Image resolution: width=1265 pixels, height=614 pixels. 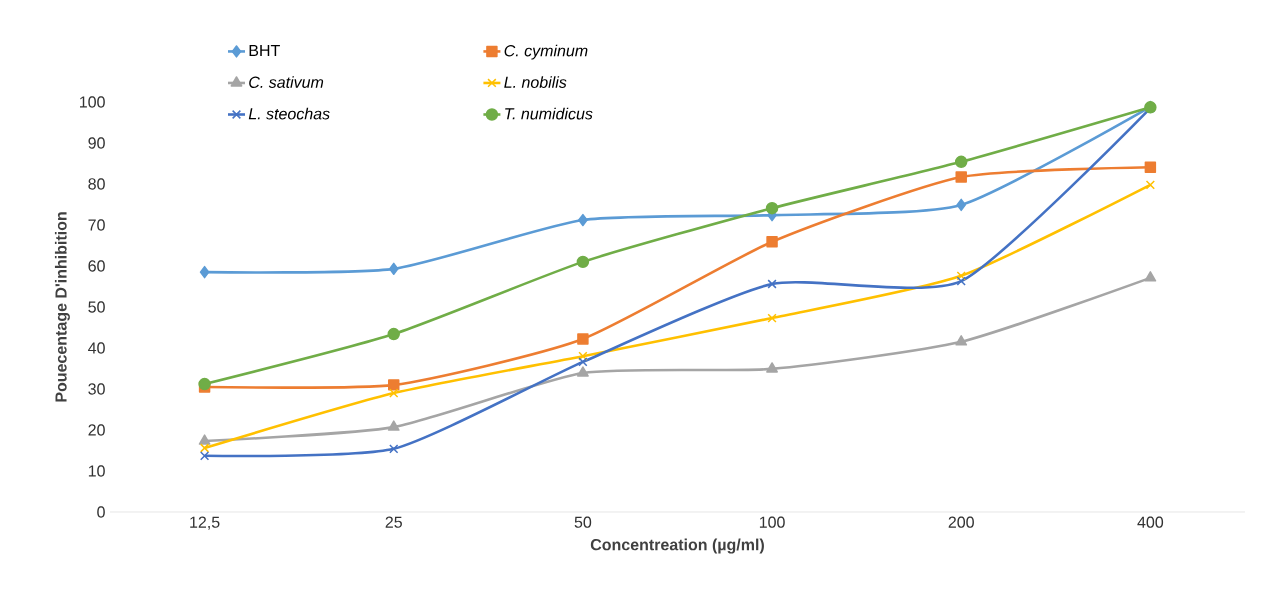 I want to click on y-tick-label: 60, so click(x=96, y=266).